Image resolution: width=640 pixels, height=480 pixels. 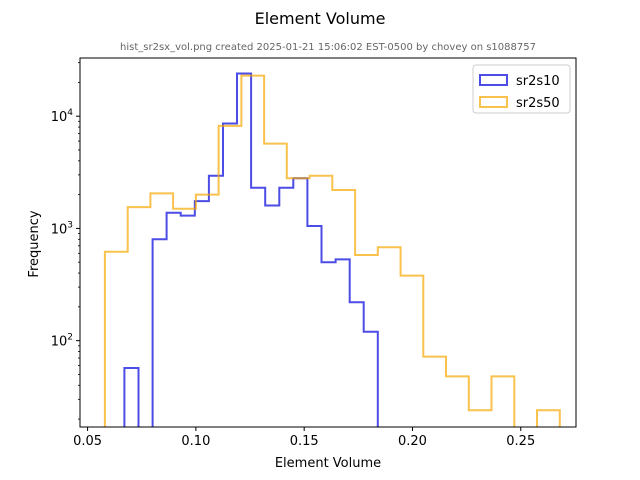 I want to click on x-tick-label: 0.20, so click(x=412, y=441).